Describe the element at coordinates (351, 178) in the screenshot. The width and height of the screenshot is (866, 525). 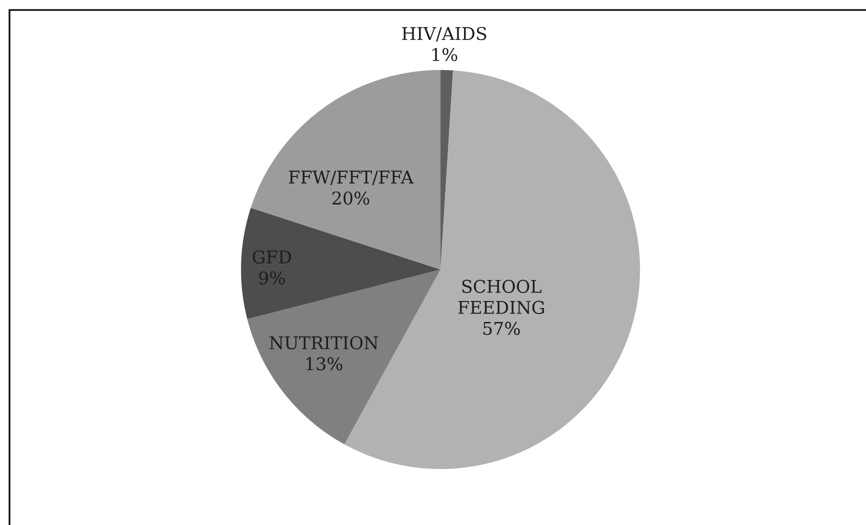
I see `slice-label: FFW/FFT/FFA` at that location.